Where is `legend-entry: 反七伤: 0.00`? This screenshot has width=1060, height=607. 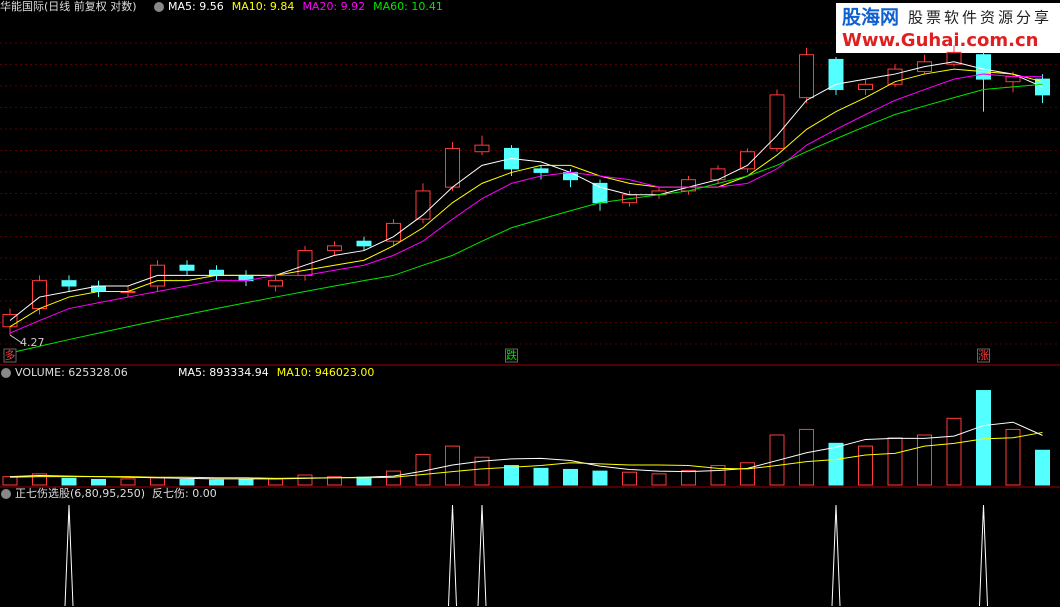
legend-entry: 反七伤: 0.00 is located at coordinates (184, 493).